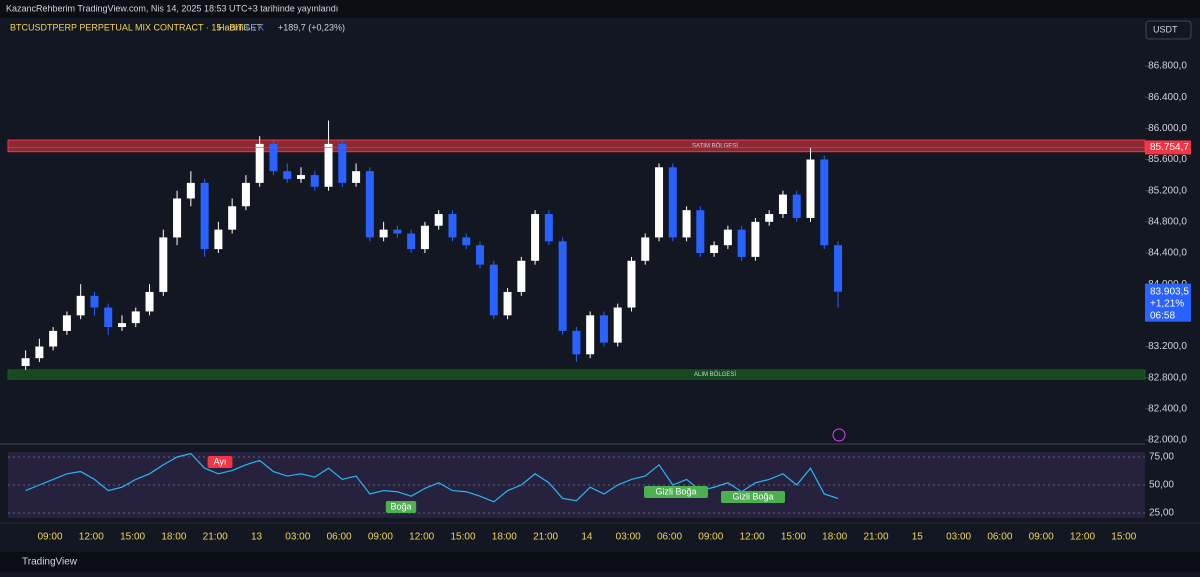  I want to click on y-tick-label: 85.600,0, so click(1167, 159).